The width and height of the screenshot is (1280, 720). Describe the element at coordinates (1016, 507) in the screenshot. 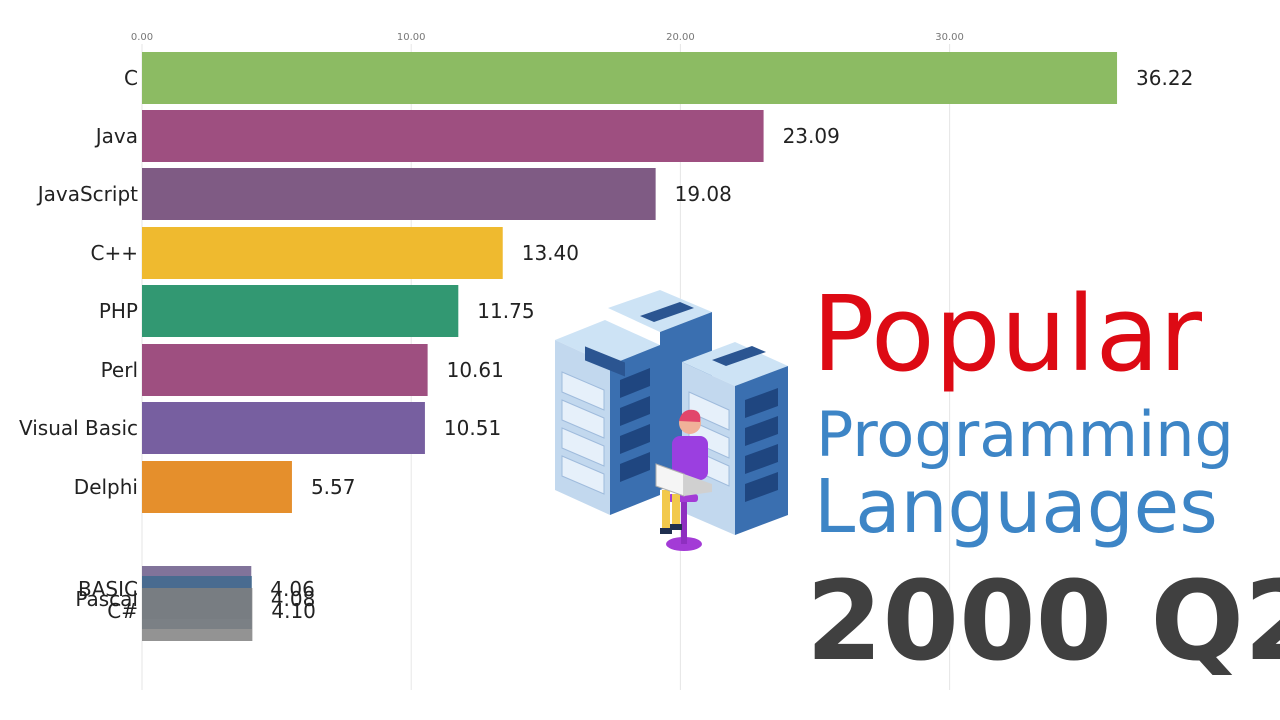

I see `title-languages: Languages` at that location.